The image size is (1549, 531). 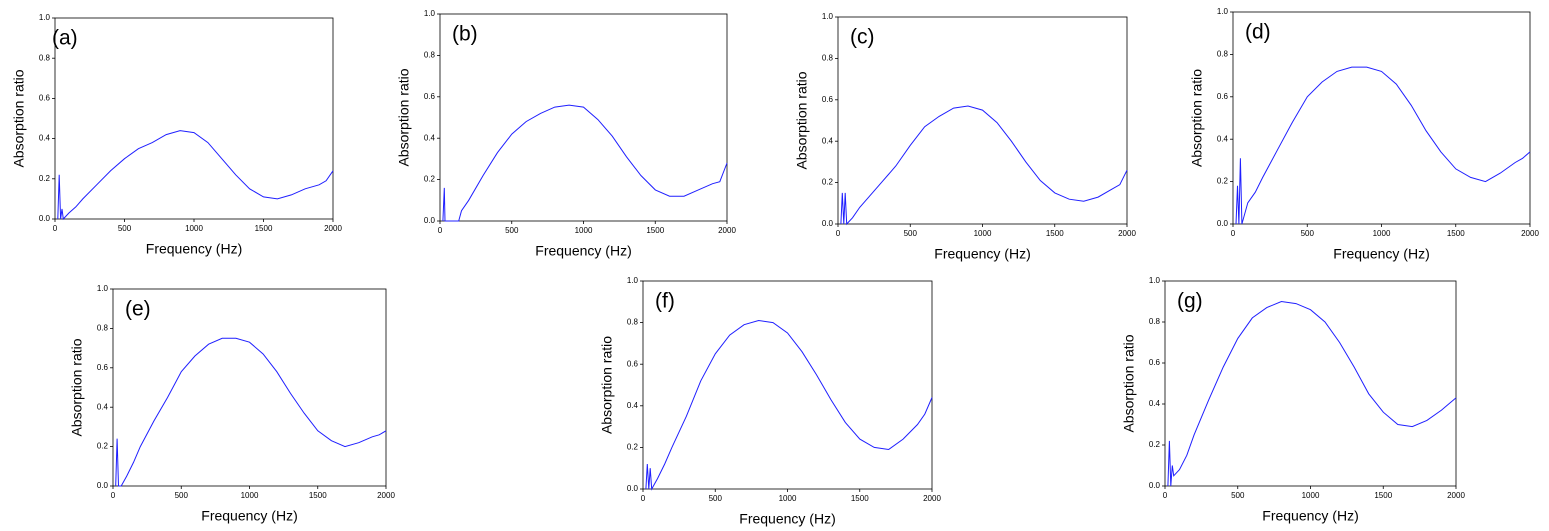 What do you see at coordinates (65, 38) in the screenshot?
I see `panel-label: (a)` at bounding box center [65, 38].